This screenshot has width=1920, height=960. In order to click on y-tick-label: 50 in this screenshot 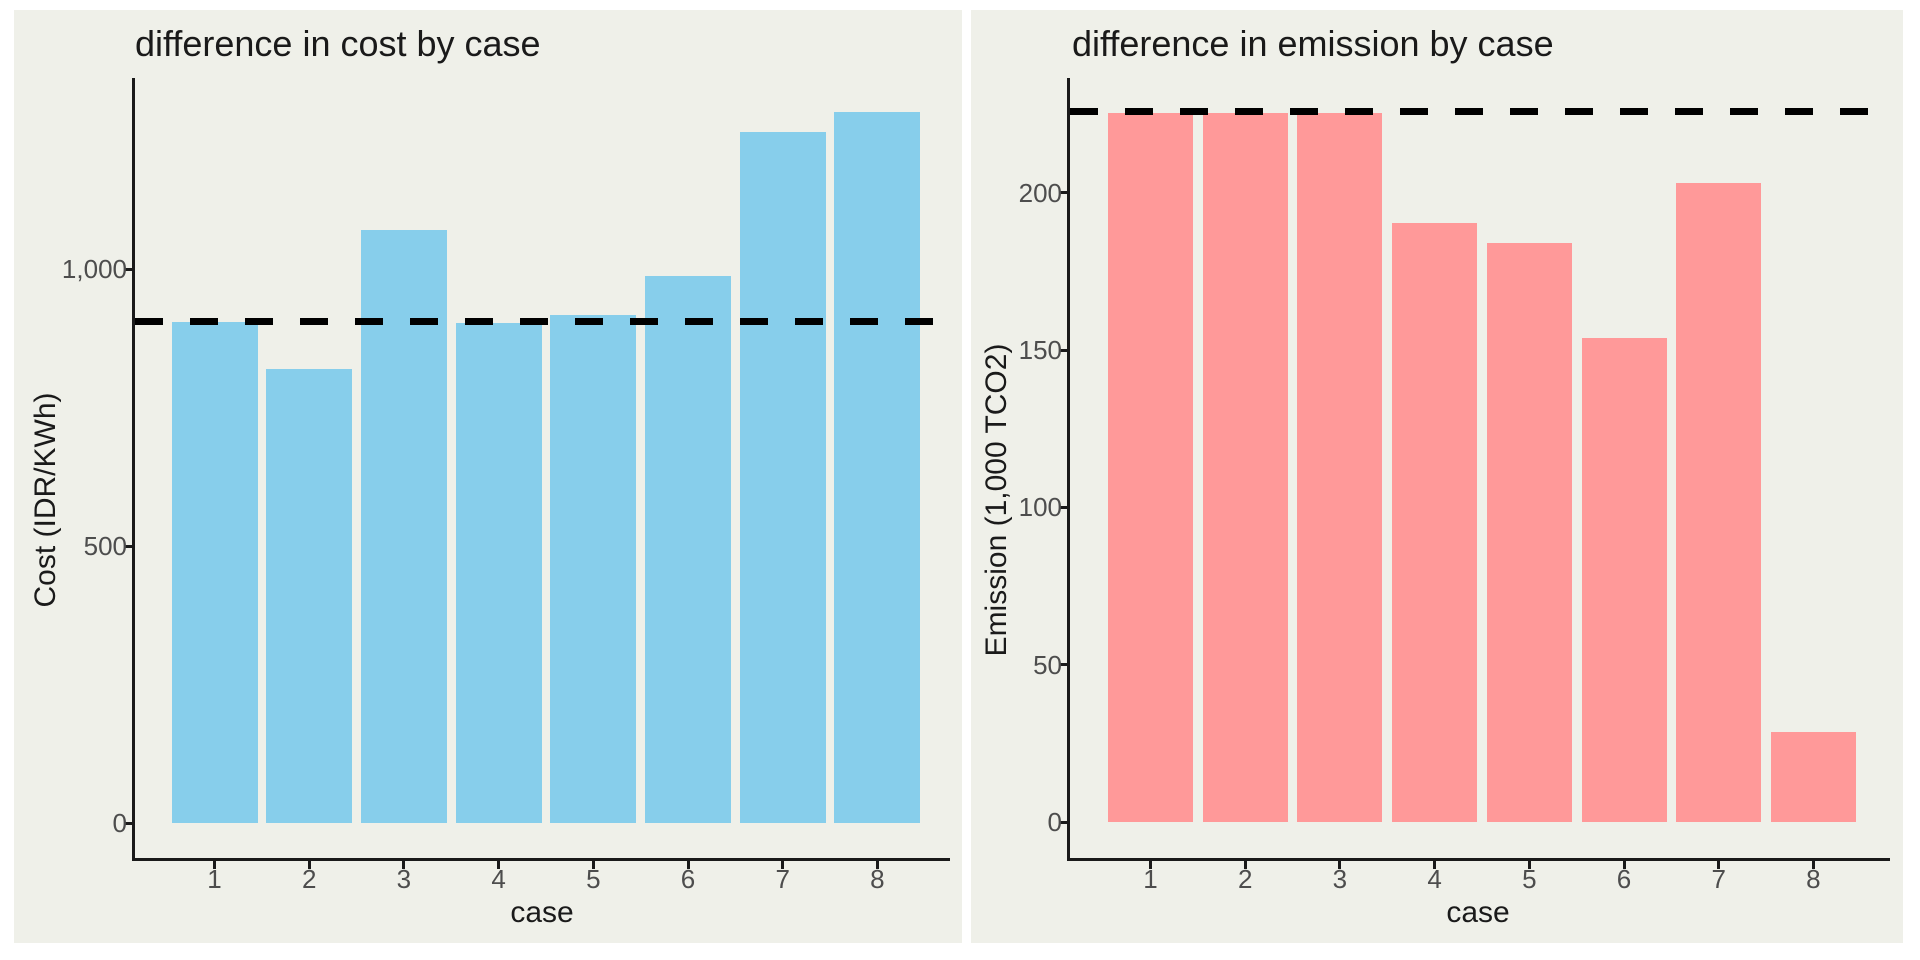, I will do `click(1047, 664)`.